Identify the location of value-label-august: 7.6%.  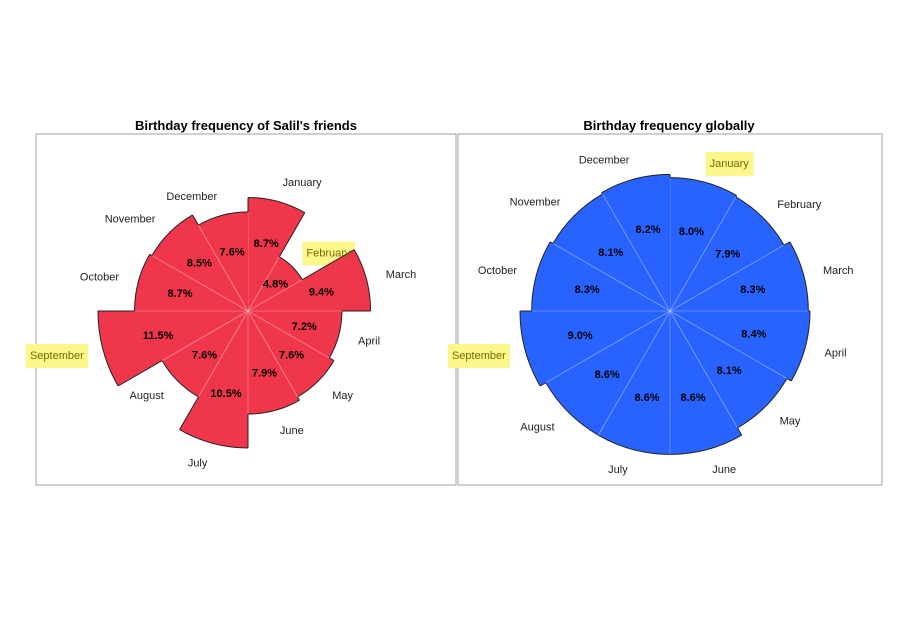
(204, 355).